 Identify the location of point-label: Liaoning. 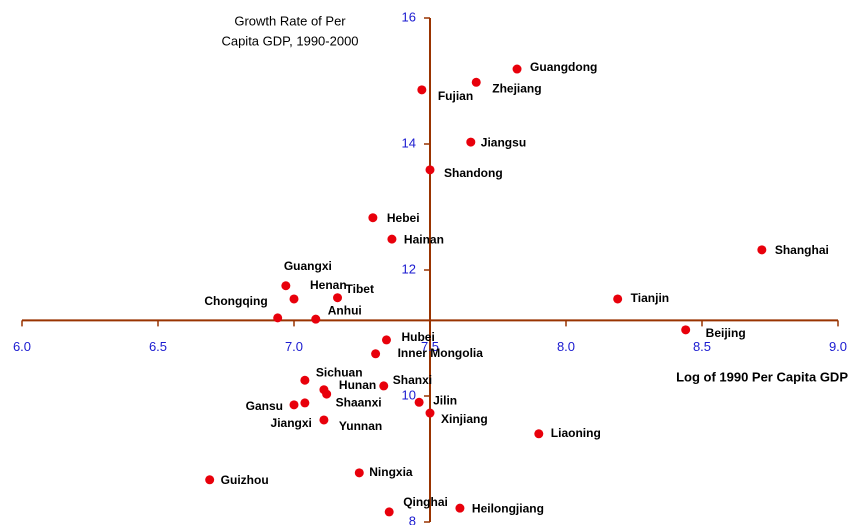
(576, 433).